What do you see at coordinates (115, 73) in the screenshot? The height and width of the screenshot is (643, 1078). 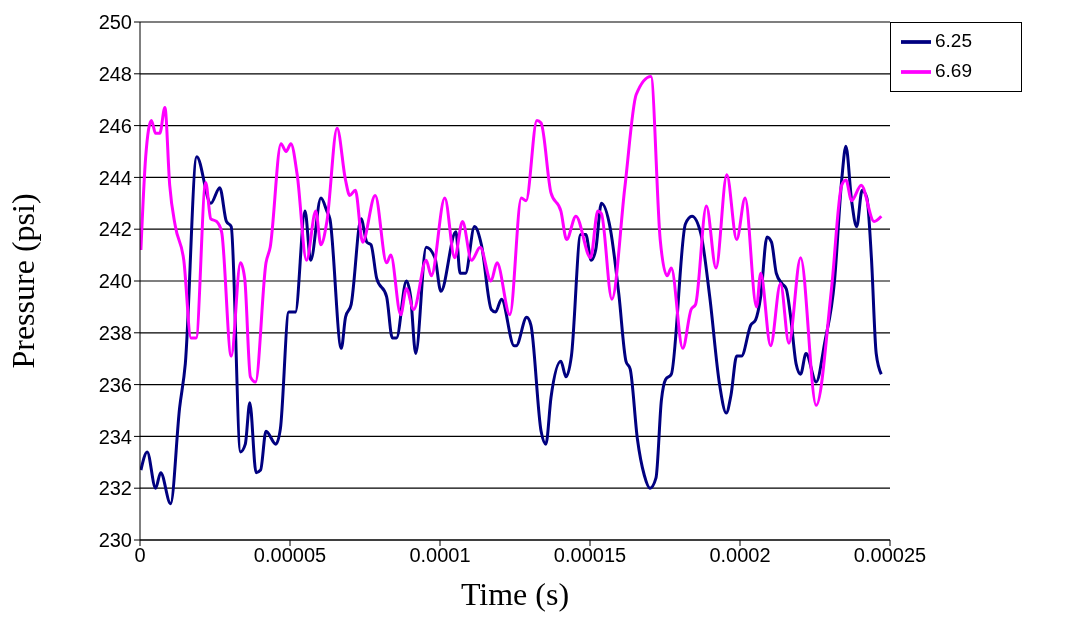 I see `y-tick-label: 248` at bounding box center [115, 73].